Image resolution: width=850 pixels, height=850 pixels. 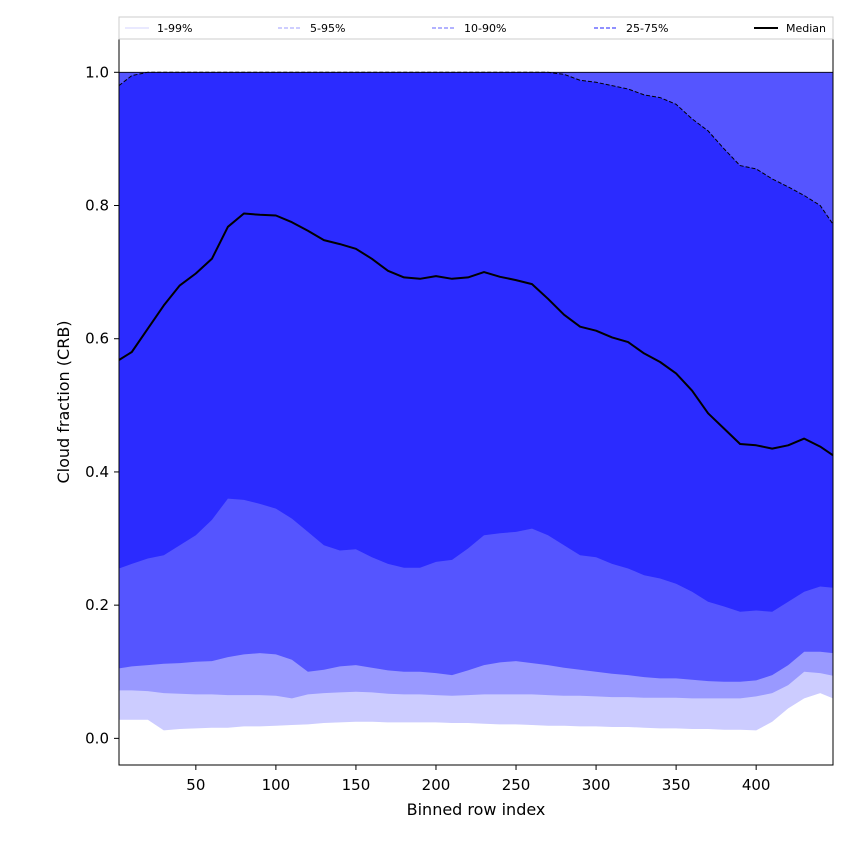 What do you see at coordinates (195, 785) in the screenshot?
I see `x-tick-label: 50` at bounding box center [195, 785].